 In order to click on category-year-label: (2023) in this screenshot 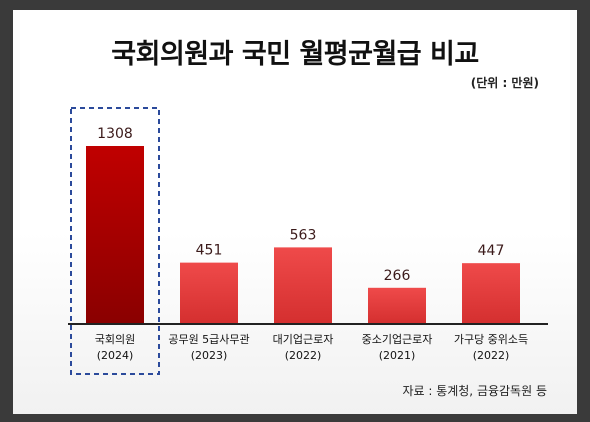, I will do `click(209, 355)`.